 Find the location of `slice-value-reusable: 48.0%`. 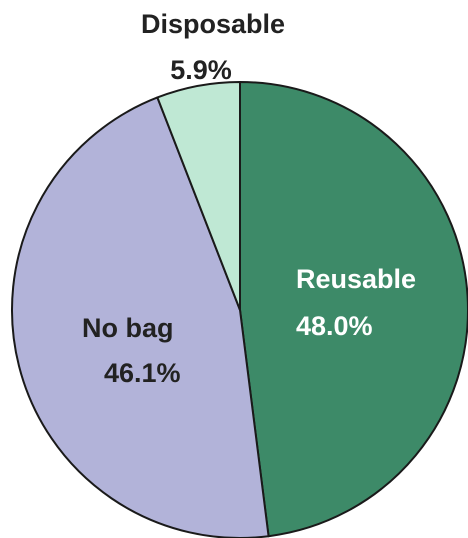

slice-value-reusable: 48.0% is located at coordinates (334, 326).